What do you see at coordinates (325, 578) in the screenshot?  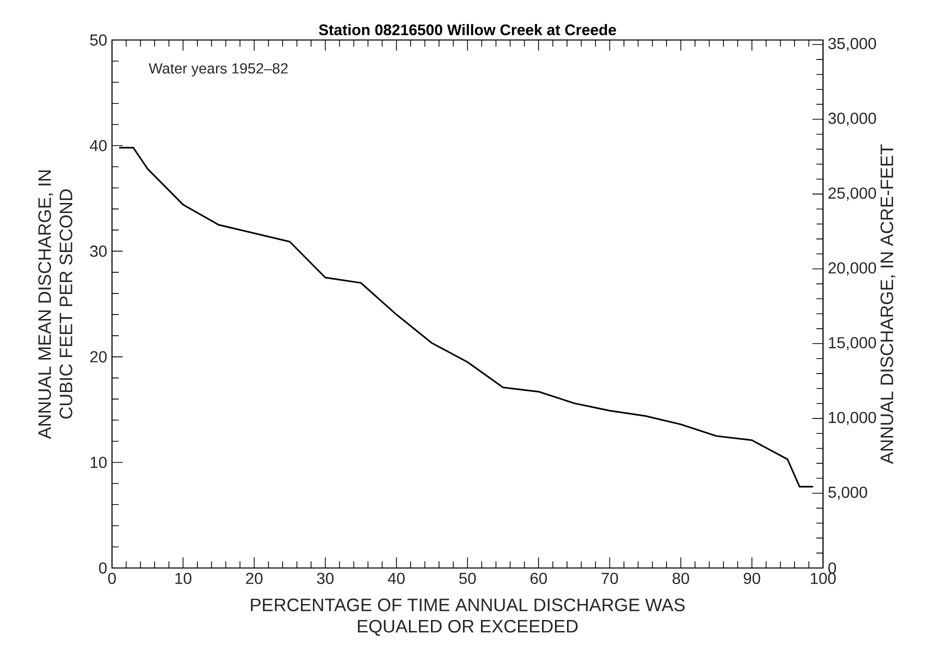 I see `x-tick-label: 30` at bounding box center [325, 578].